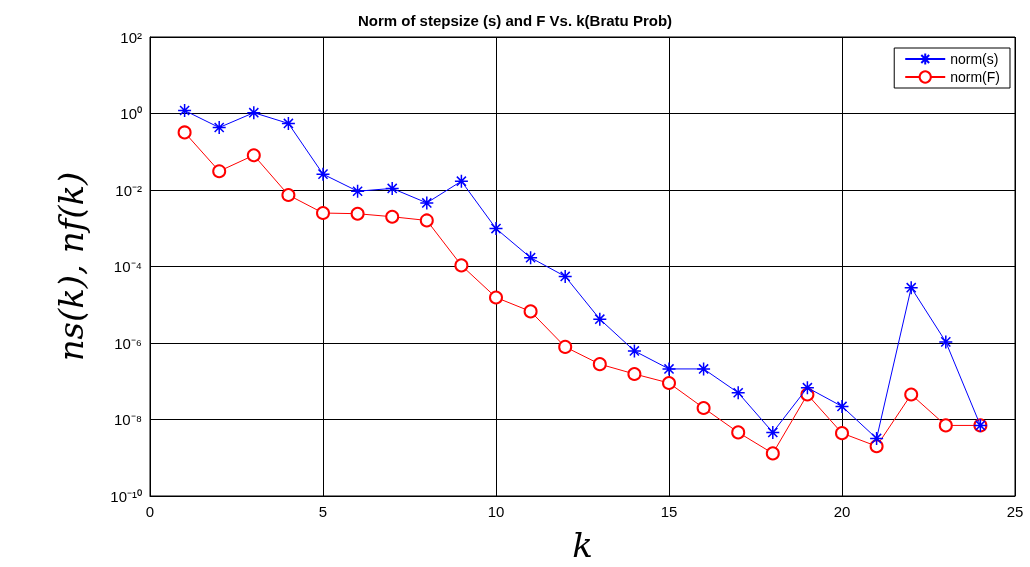  Describe the element at coordinates (128, 343) in the screenshot. I see `y-tick-label: 10⁻⁶` at that location.